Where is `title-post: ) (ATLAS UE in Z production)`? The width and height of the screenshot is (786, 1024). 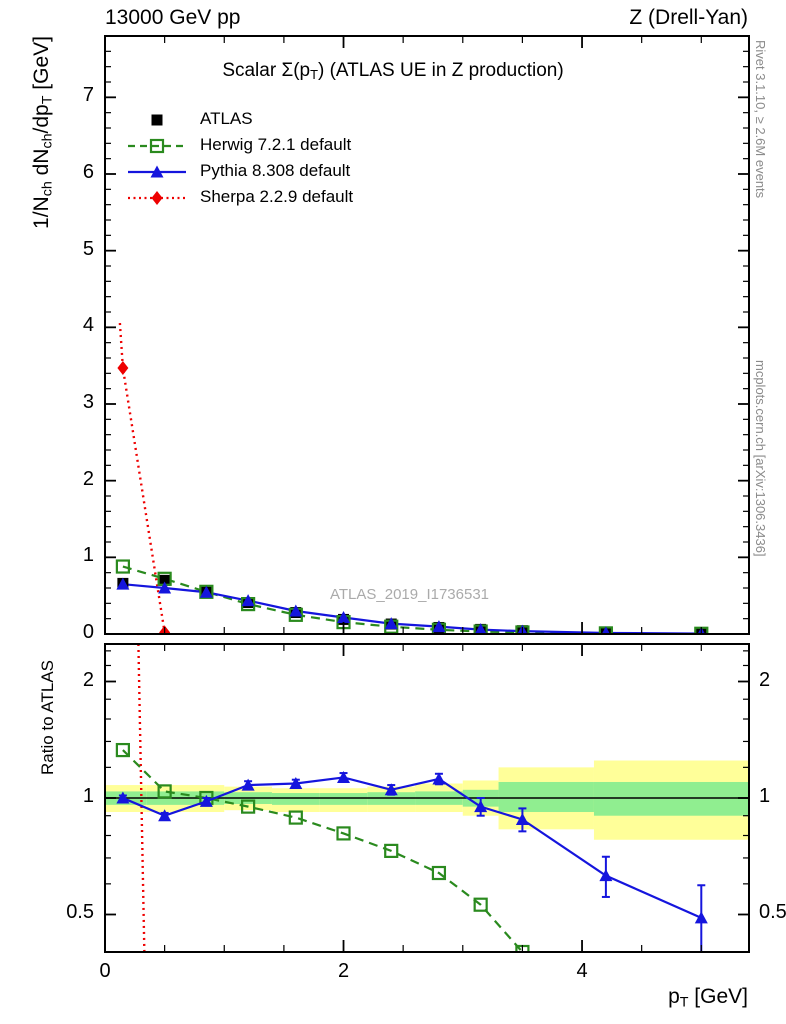 title-post: ) (ATLAS UE in Z production) is located at coordinates (440, 70).